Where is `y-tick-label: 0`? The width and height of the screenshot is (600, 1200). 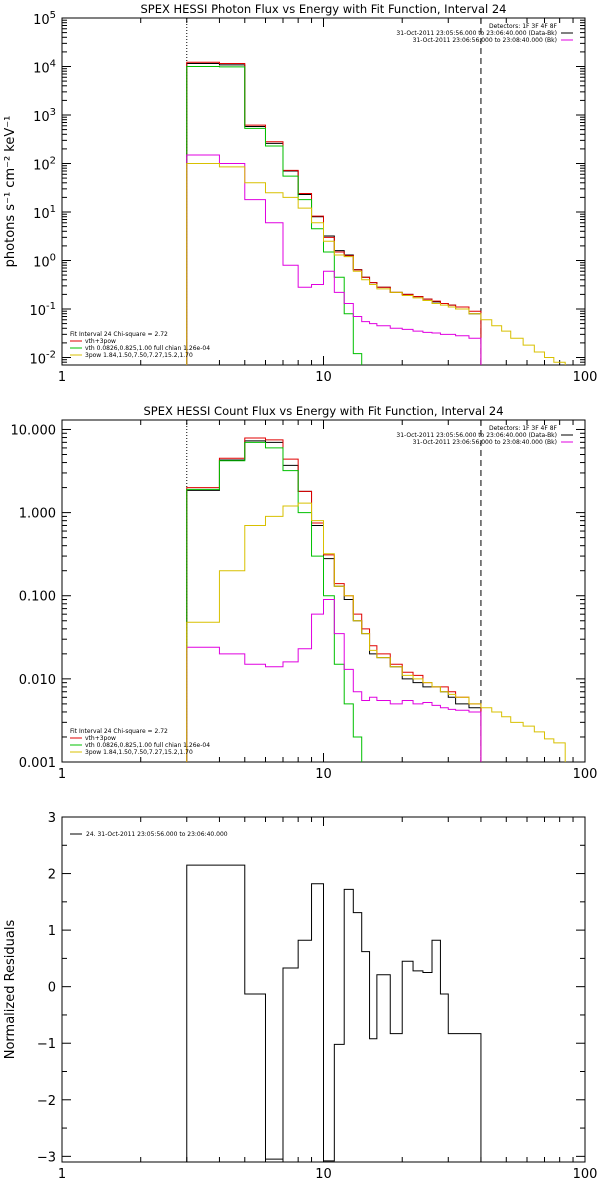 y-tick-label: 0 is located at coordinates (52, 988).